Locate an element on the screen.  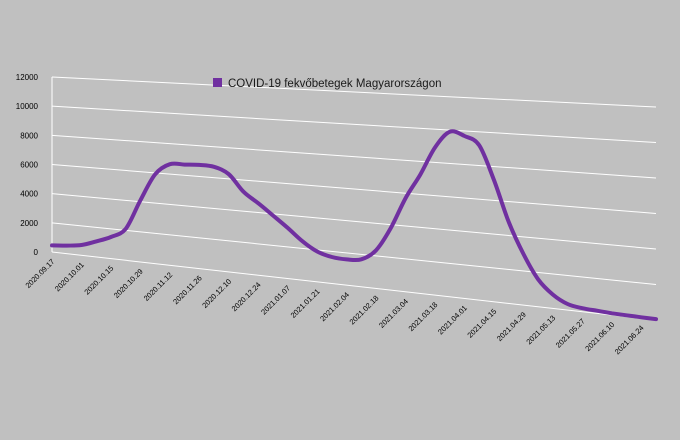
x-tick-label: 2021.04.01 is located at coordinates (452, 319).